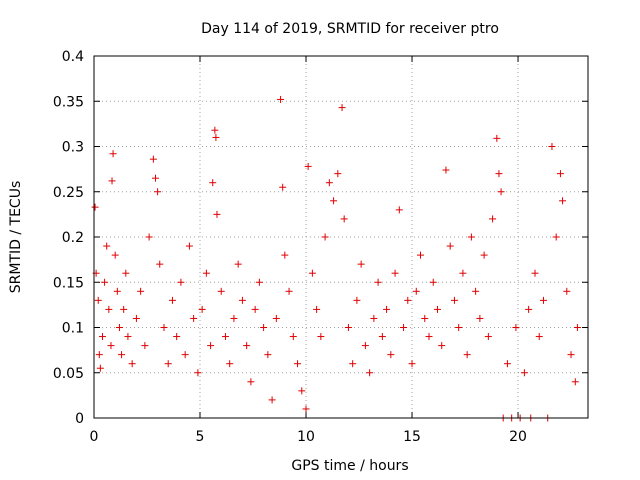 Image resolution: width=640 pixels, height=480 pixels. I want to click on x-tick-label: 20, so click(518, 437).